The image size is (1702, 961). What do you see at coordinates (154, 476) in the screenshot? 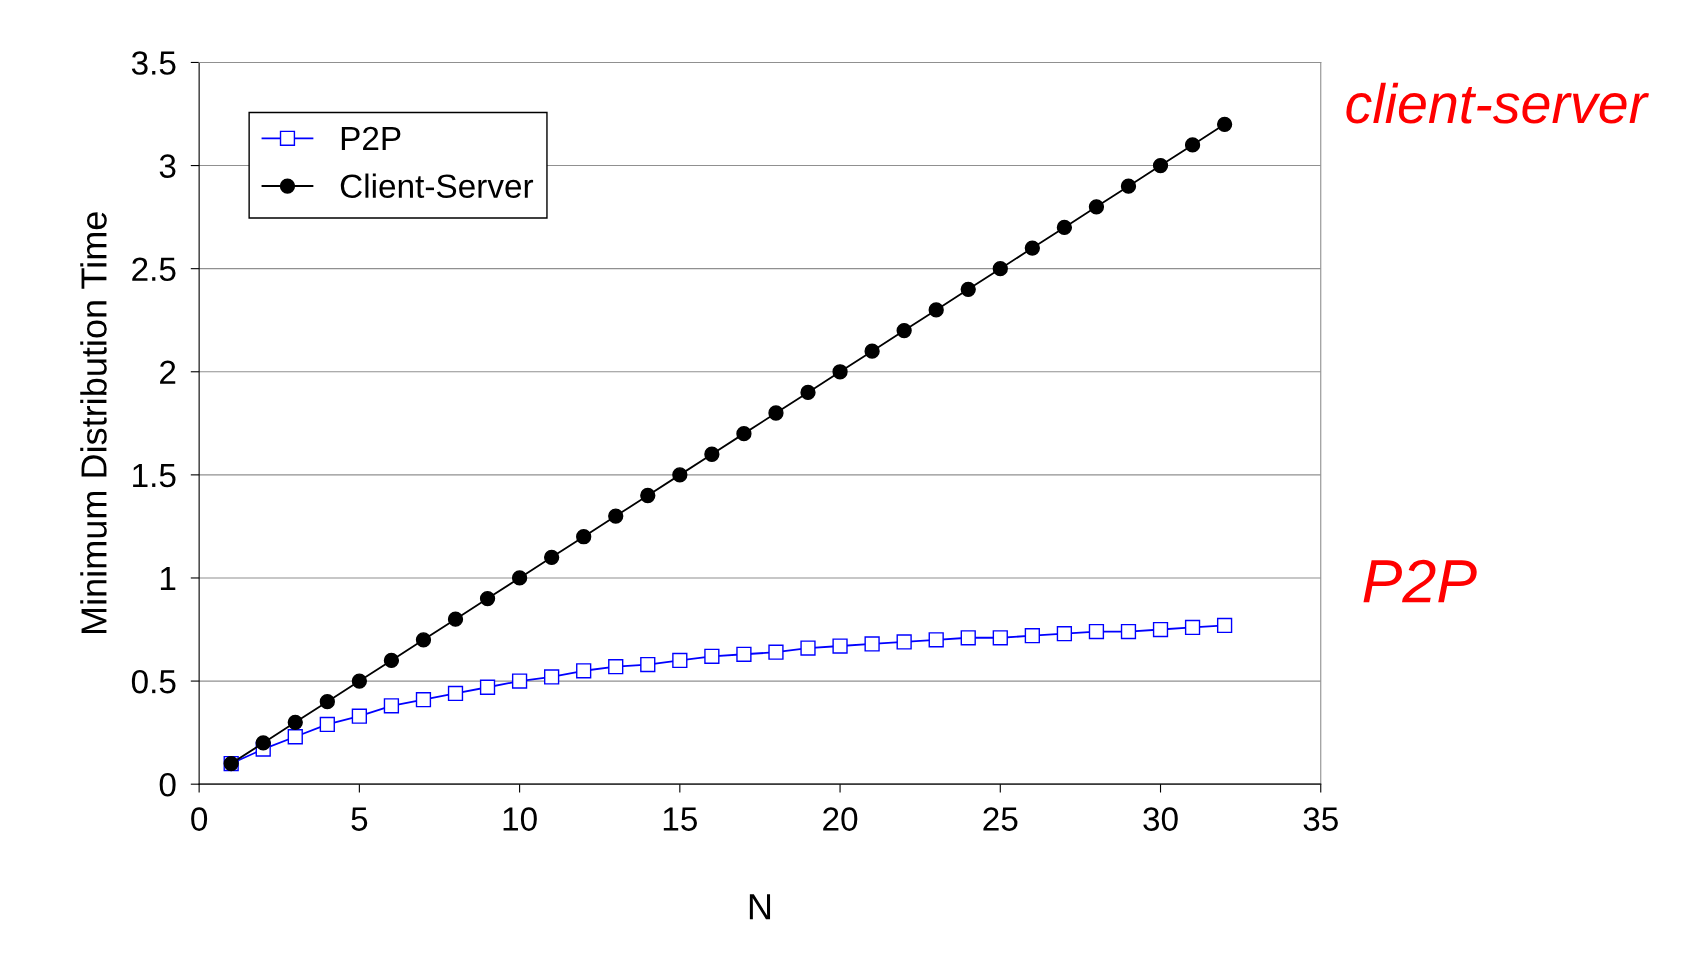
I see `y-tick-label: 1.5` at bounding box center [154, 476].